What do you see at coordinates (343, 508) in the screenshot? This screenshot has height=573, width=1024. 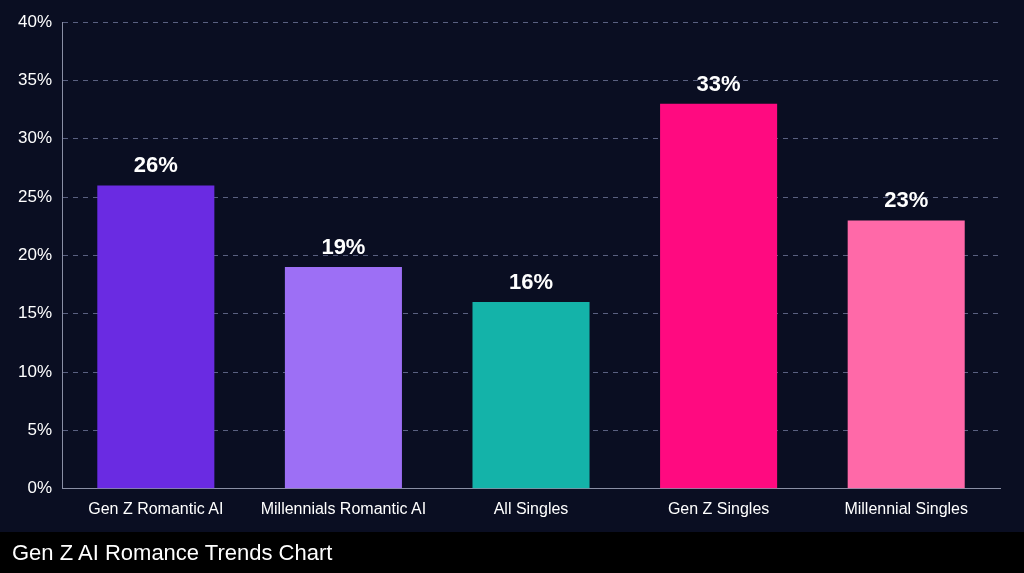 I see `x-tick-label: Millennials Romantic AI` at bounding box center [343, 508].